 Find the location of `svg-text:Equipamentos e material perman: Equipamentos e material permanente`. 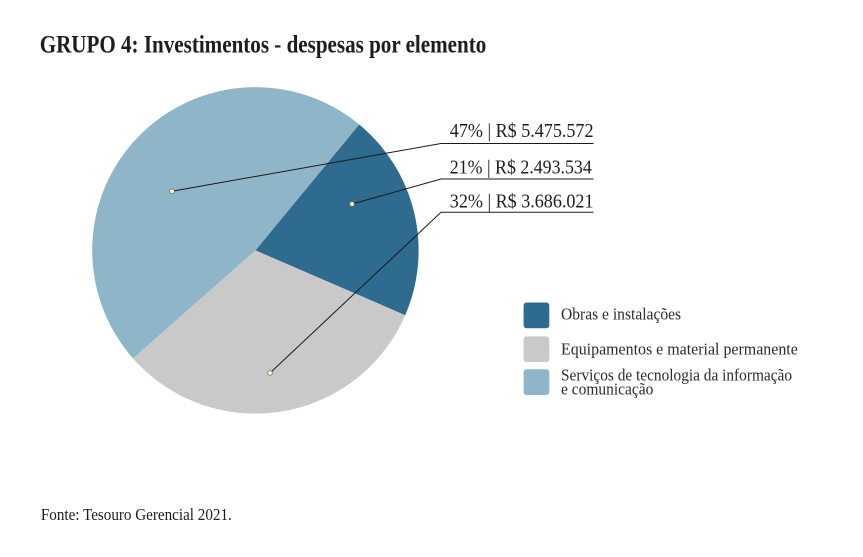

svg-text:Equipamentos e material perman: Equipamentos e material permanente is located at coordinates (679, 349).